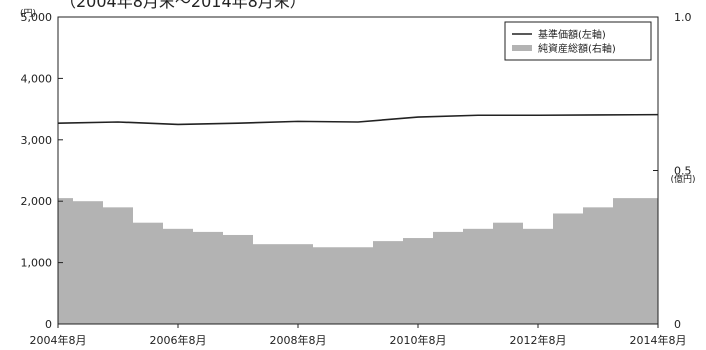  I want to click on left-axis-unit: (円), so click(28, 13).